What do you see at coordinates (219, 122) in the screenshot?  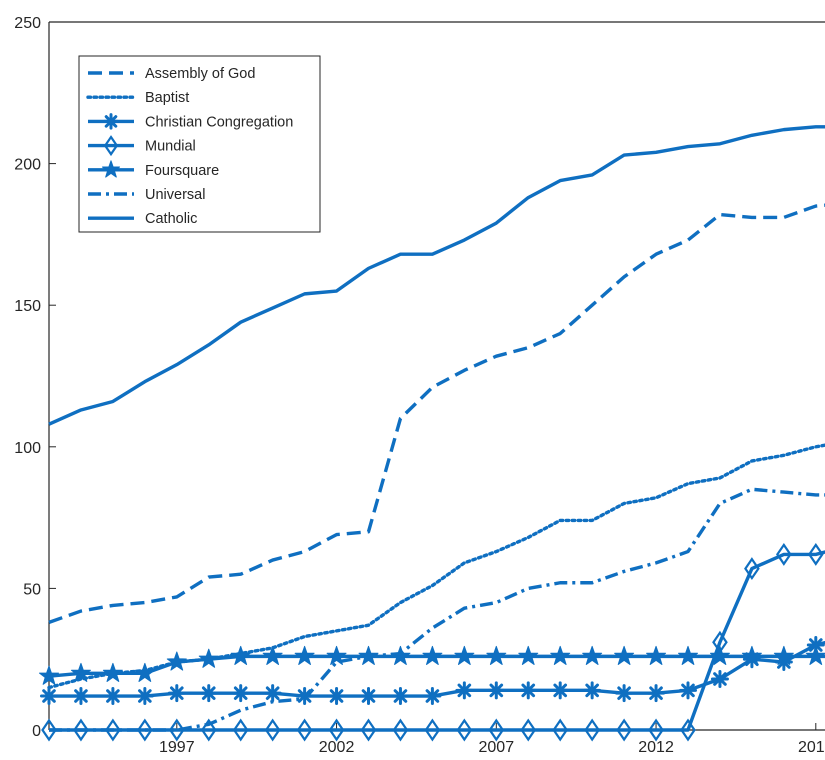 I see `legend-label: Christian Congregation` at bounding box center [219, 122].